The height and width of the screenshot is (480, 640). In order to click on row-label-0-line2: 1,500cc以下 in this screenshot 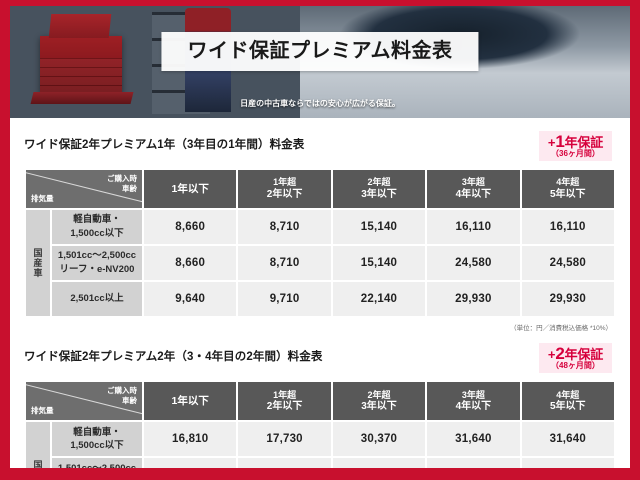, I will do `click(97, 234)`.